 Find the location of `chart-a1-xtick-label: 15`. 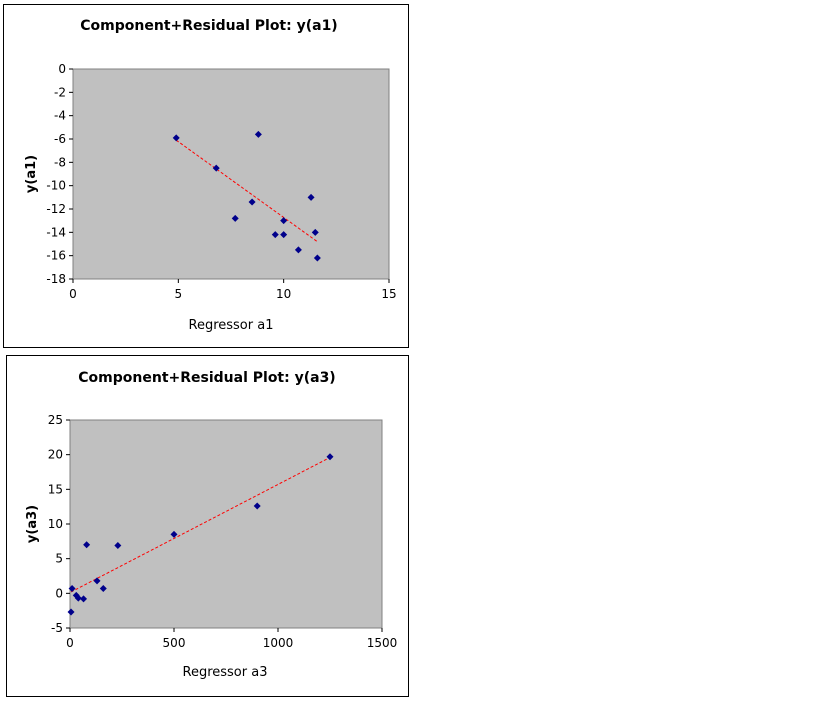

chart-a1-xtick-label: 15 is located at coordinates (388, 294).